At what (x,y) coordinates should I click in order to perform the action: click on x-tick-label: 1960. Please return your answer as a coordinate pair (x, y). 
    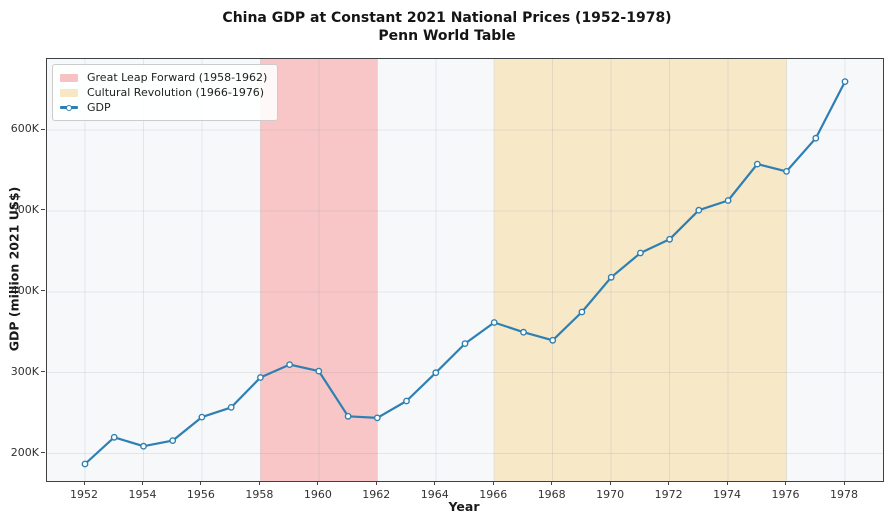
    Looking at the image, I should click on (317, 494).